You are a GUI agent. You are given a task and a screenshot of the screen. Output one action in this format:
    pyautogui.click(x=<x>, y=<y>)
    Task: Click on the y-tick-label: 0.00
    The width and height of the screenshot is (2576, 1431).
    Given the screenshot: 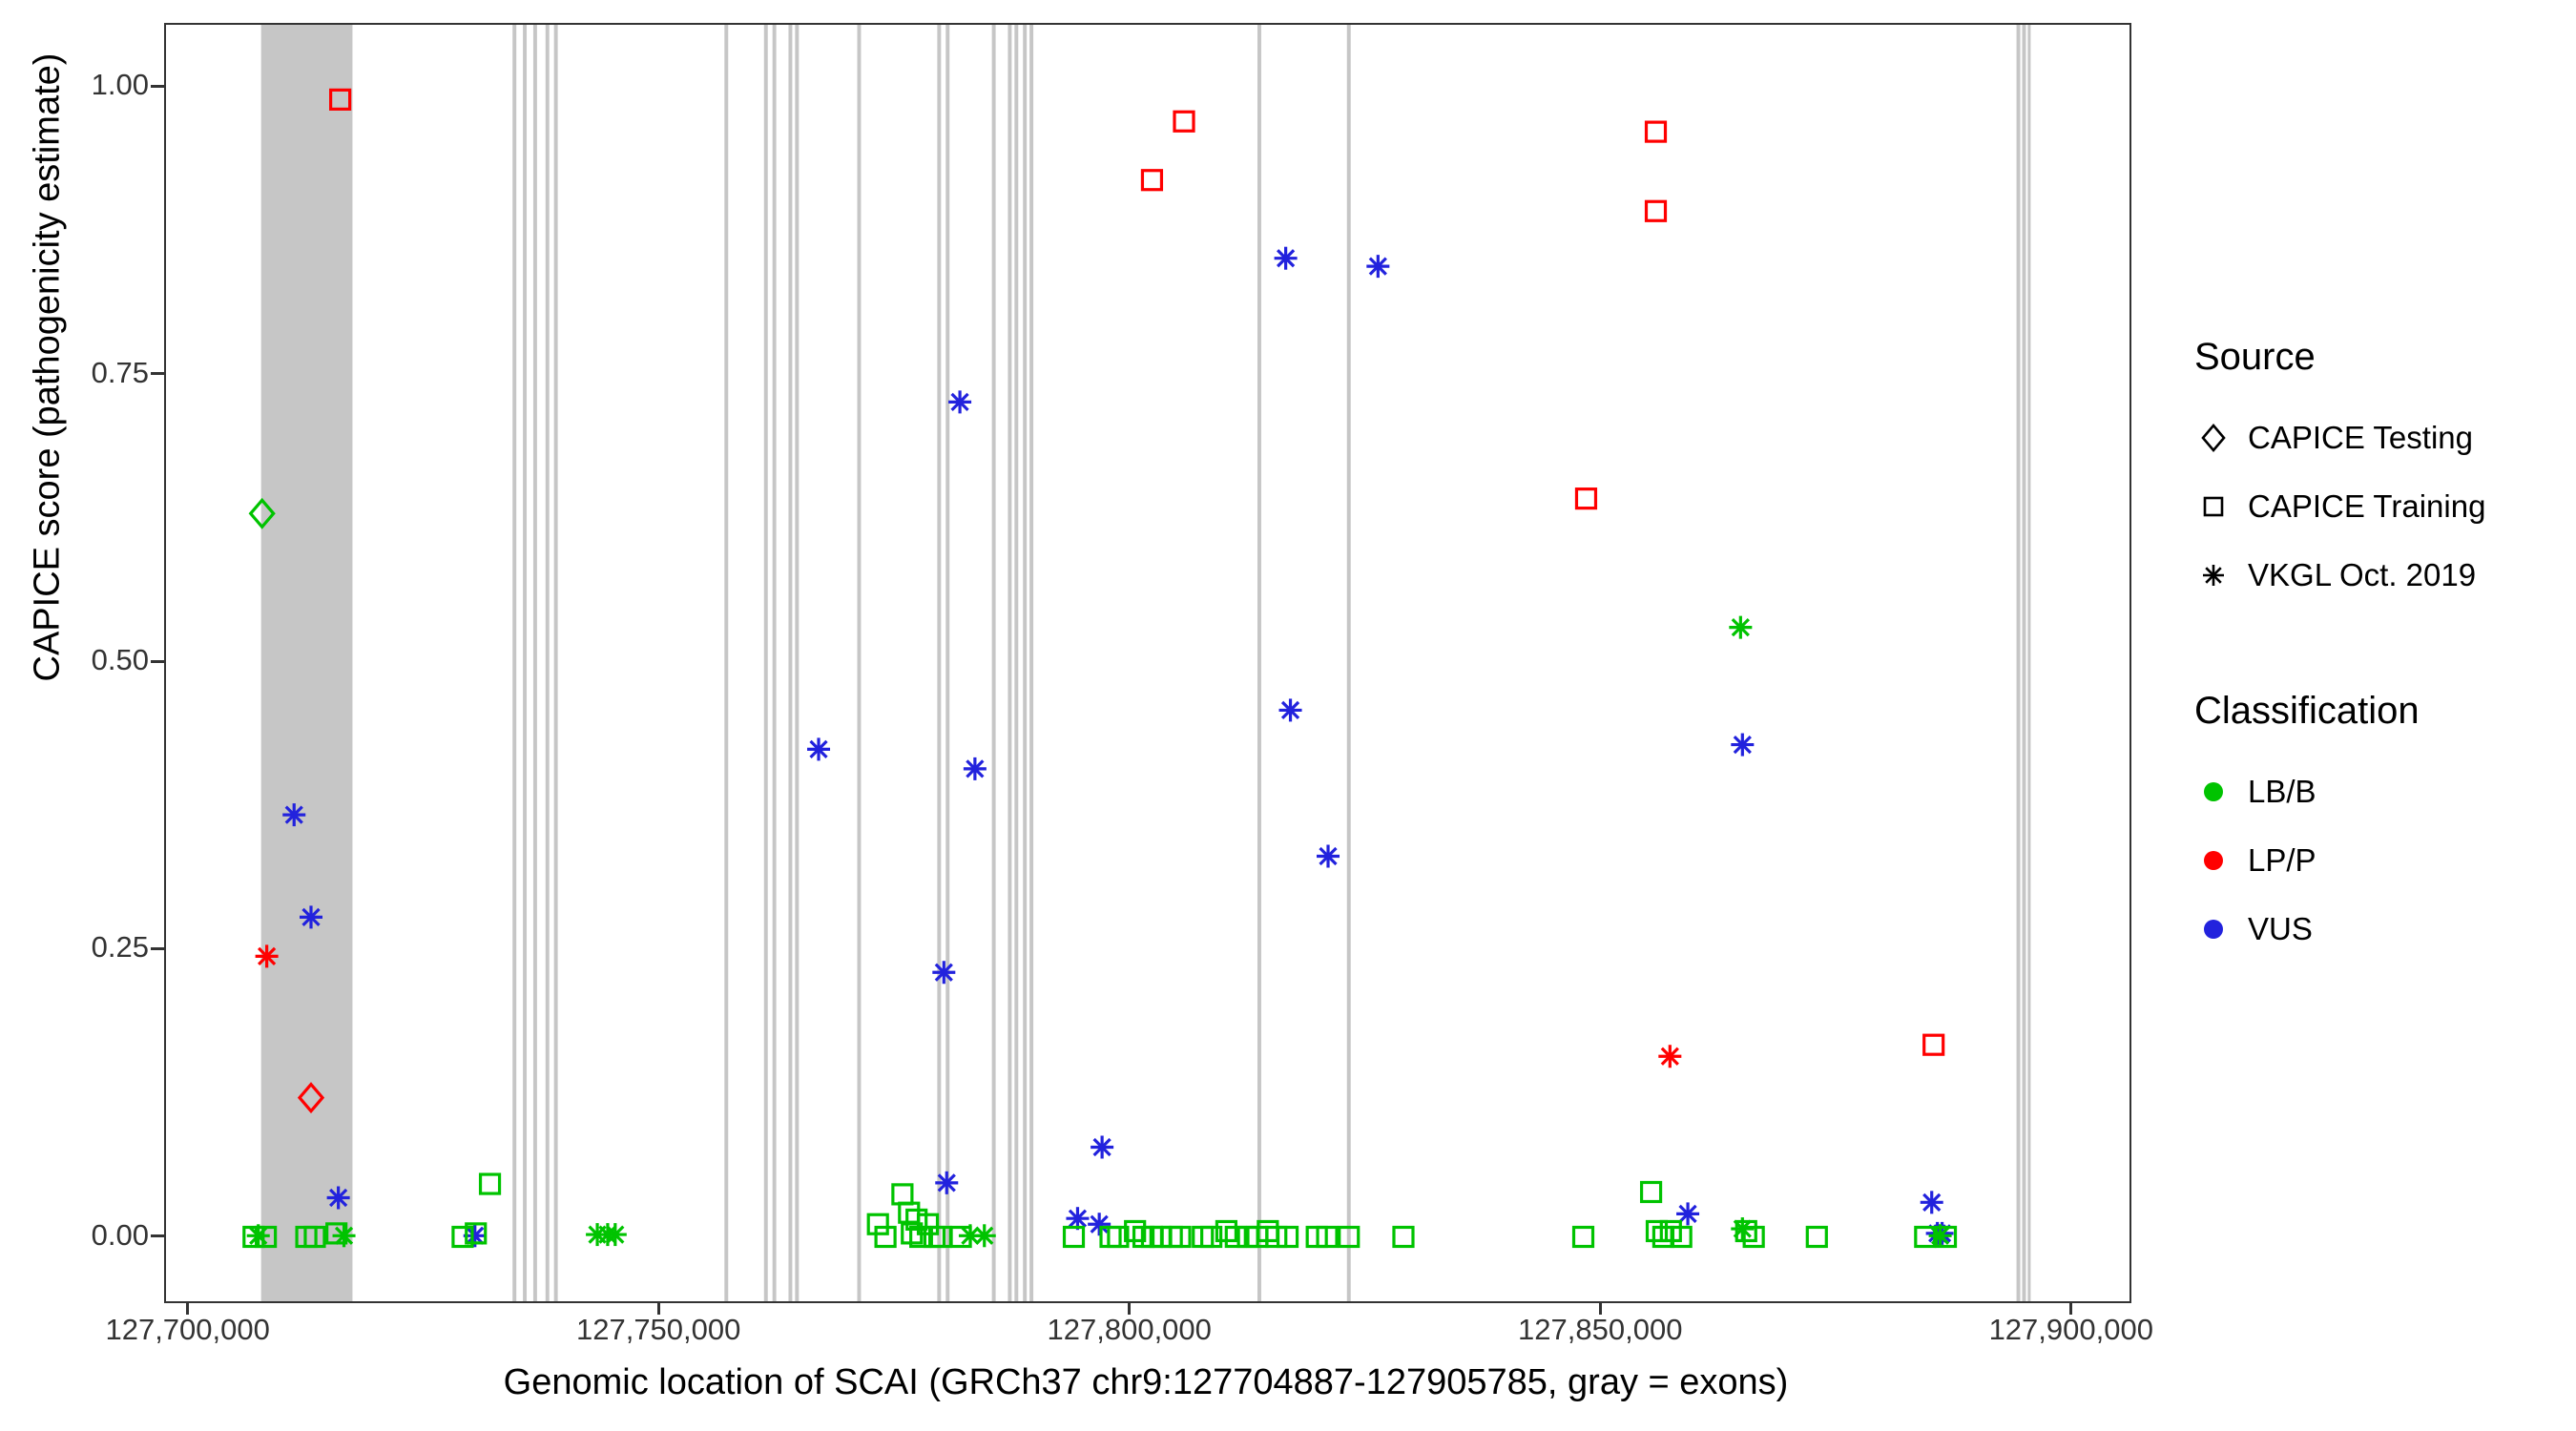 What is the action you would take?
    pyautogui.click(x=120, y=1234)
    